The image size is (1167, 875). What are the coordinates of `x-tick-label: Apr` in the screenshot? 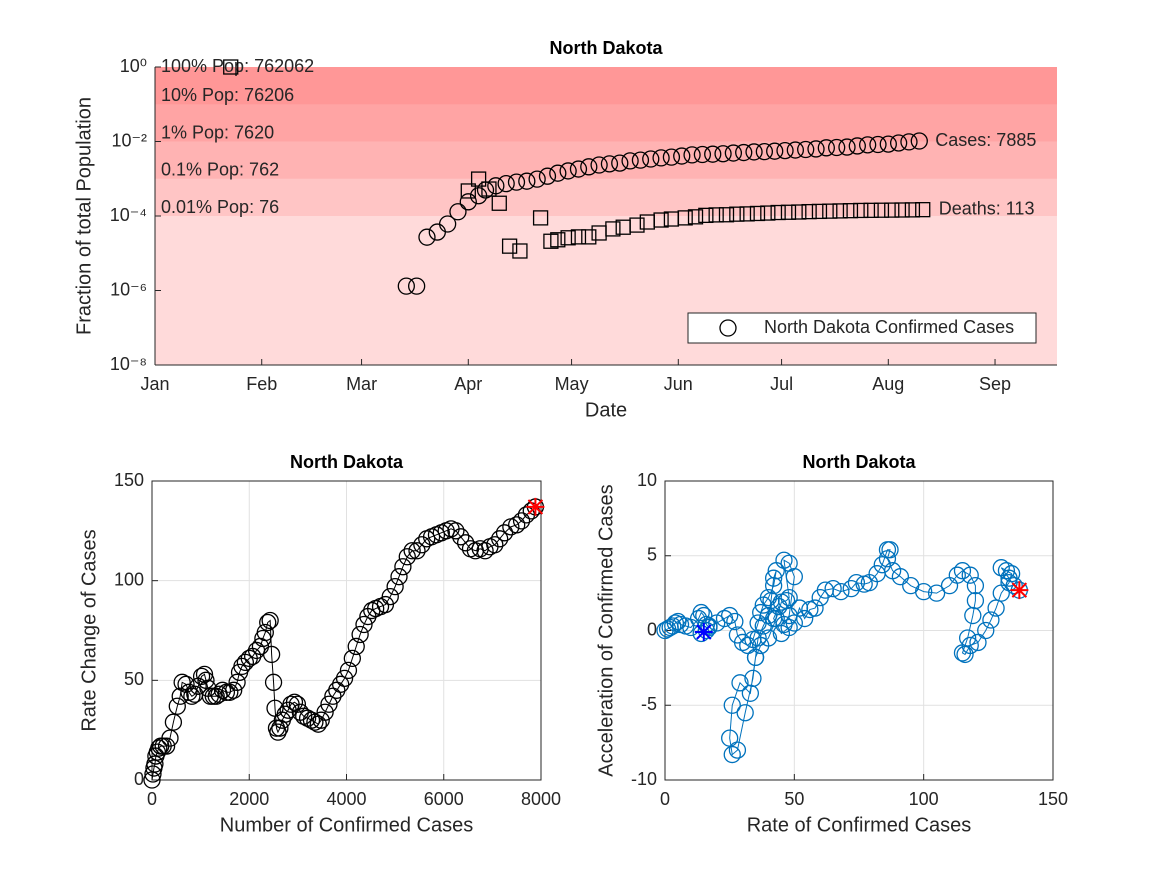 It's located at (468, 384).